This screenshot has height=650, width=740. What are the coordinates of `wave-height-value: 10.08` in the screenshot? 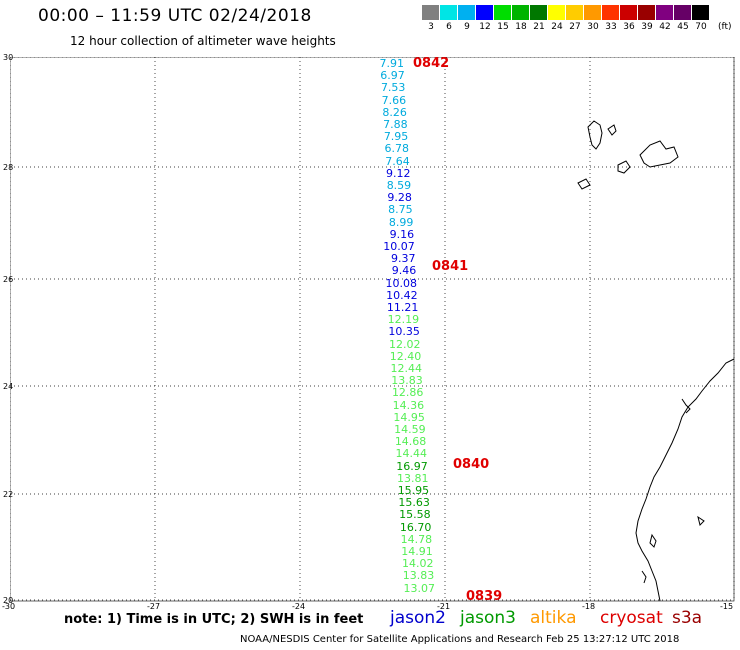 It's located at (401, 283).